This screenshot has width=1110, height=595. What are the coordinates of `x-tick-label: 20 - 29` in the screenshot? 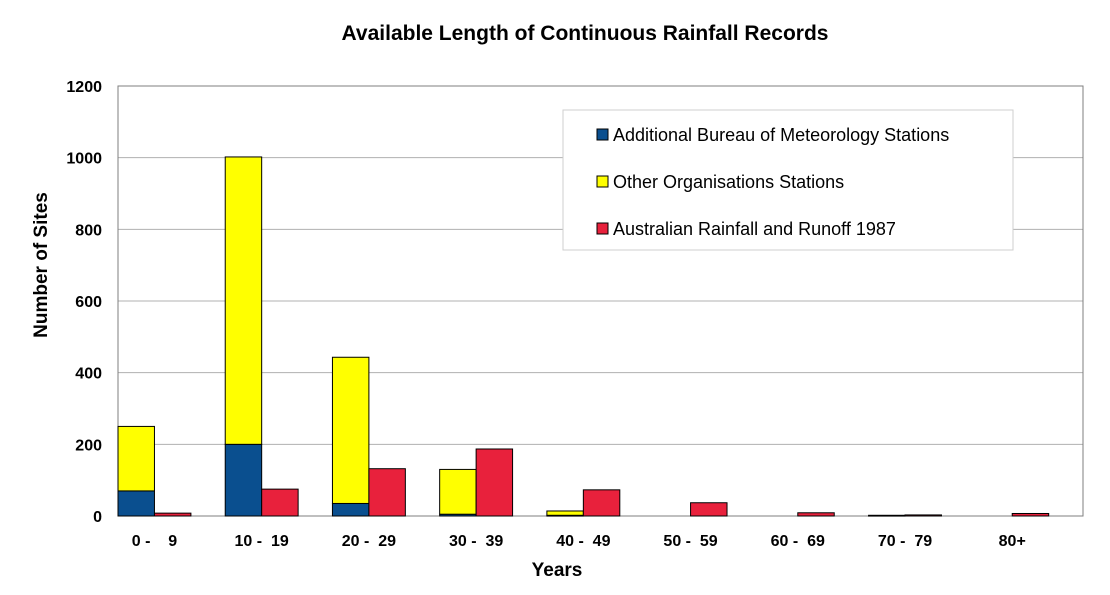 It's located at (369, 541).